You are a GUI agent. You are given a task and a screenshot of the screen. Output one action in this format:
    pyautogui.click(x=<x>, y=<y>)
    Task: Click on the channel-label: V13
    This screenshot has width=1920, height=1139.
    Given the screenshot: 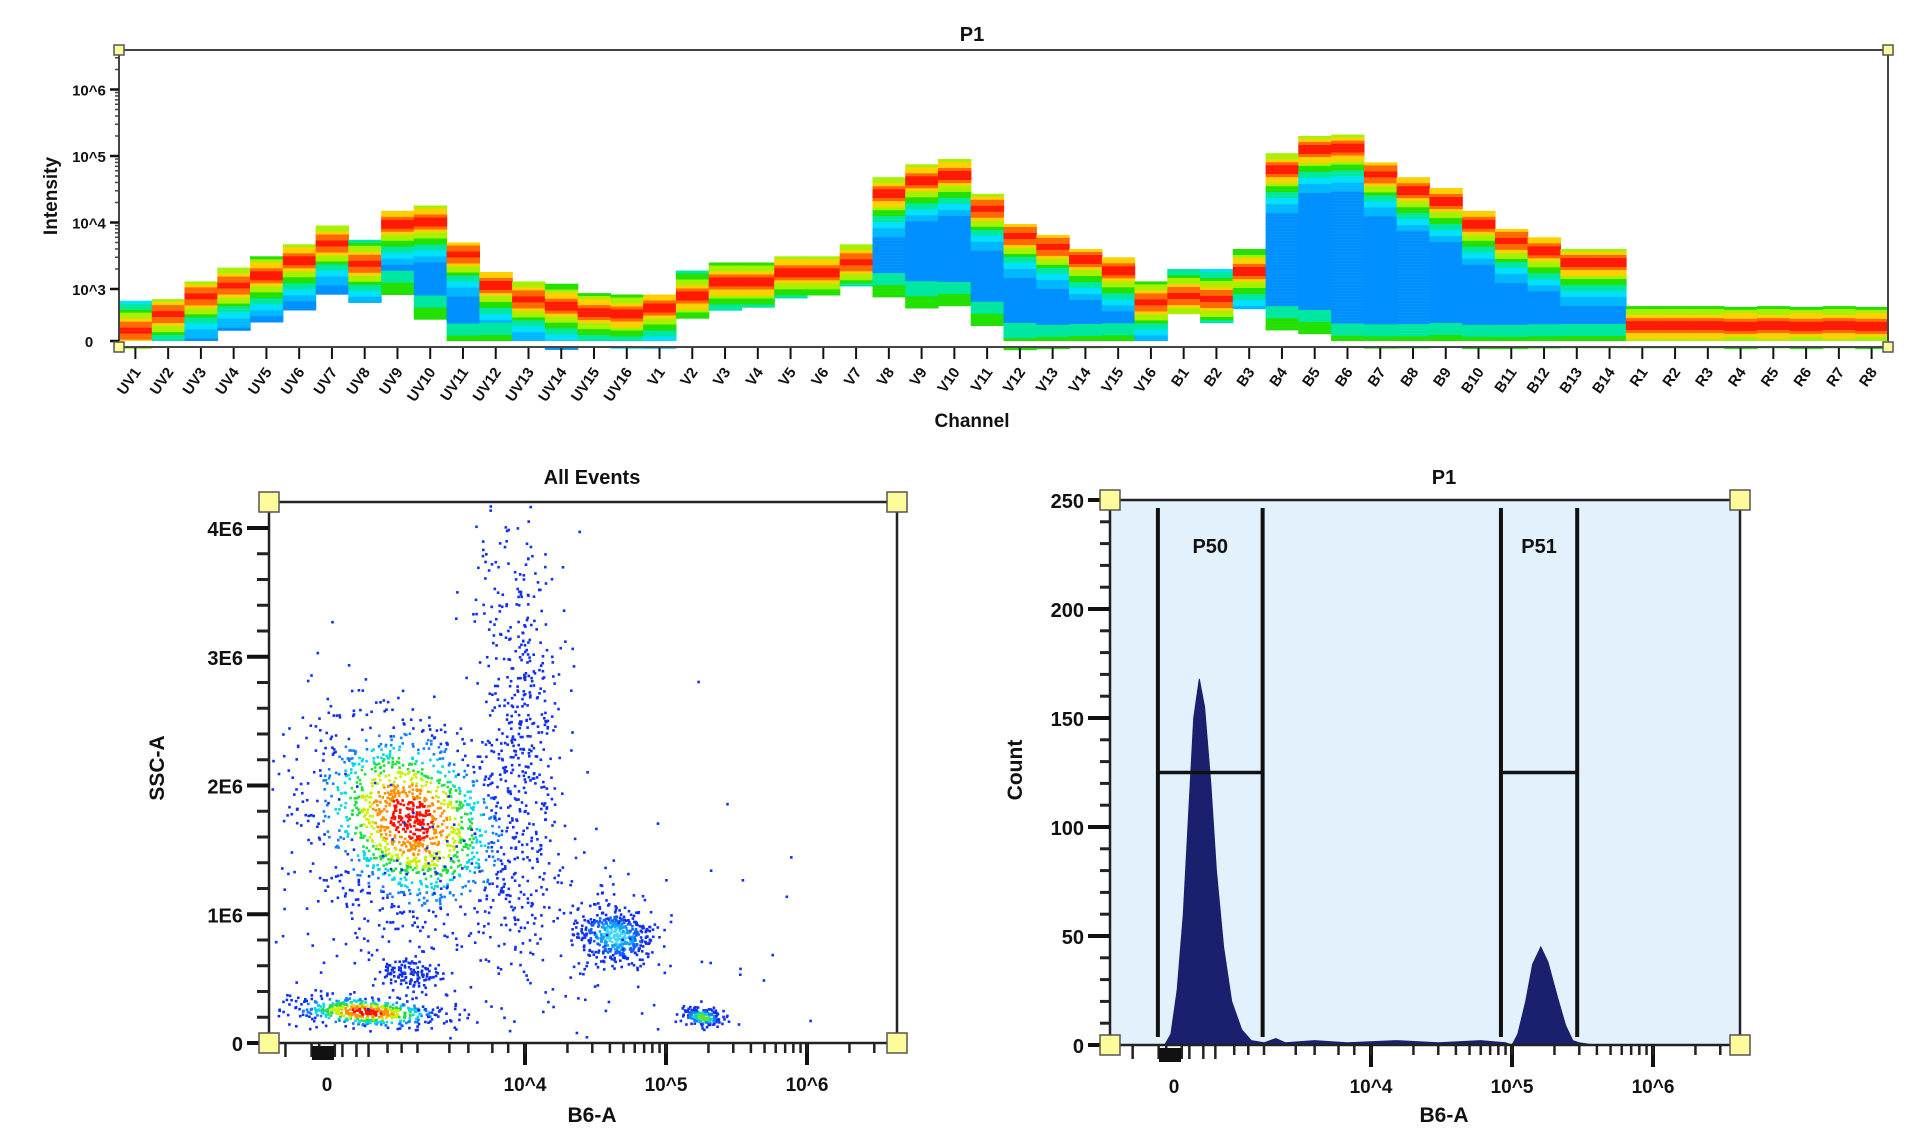 What is the action you would take?
    pyautogui.click(x=1047, y=381)
    